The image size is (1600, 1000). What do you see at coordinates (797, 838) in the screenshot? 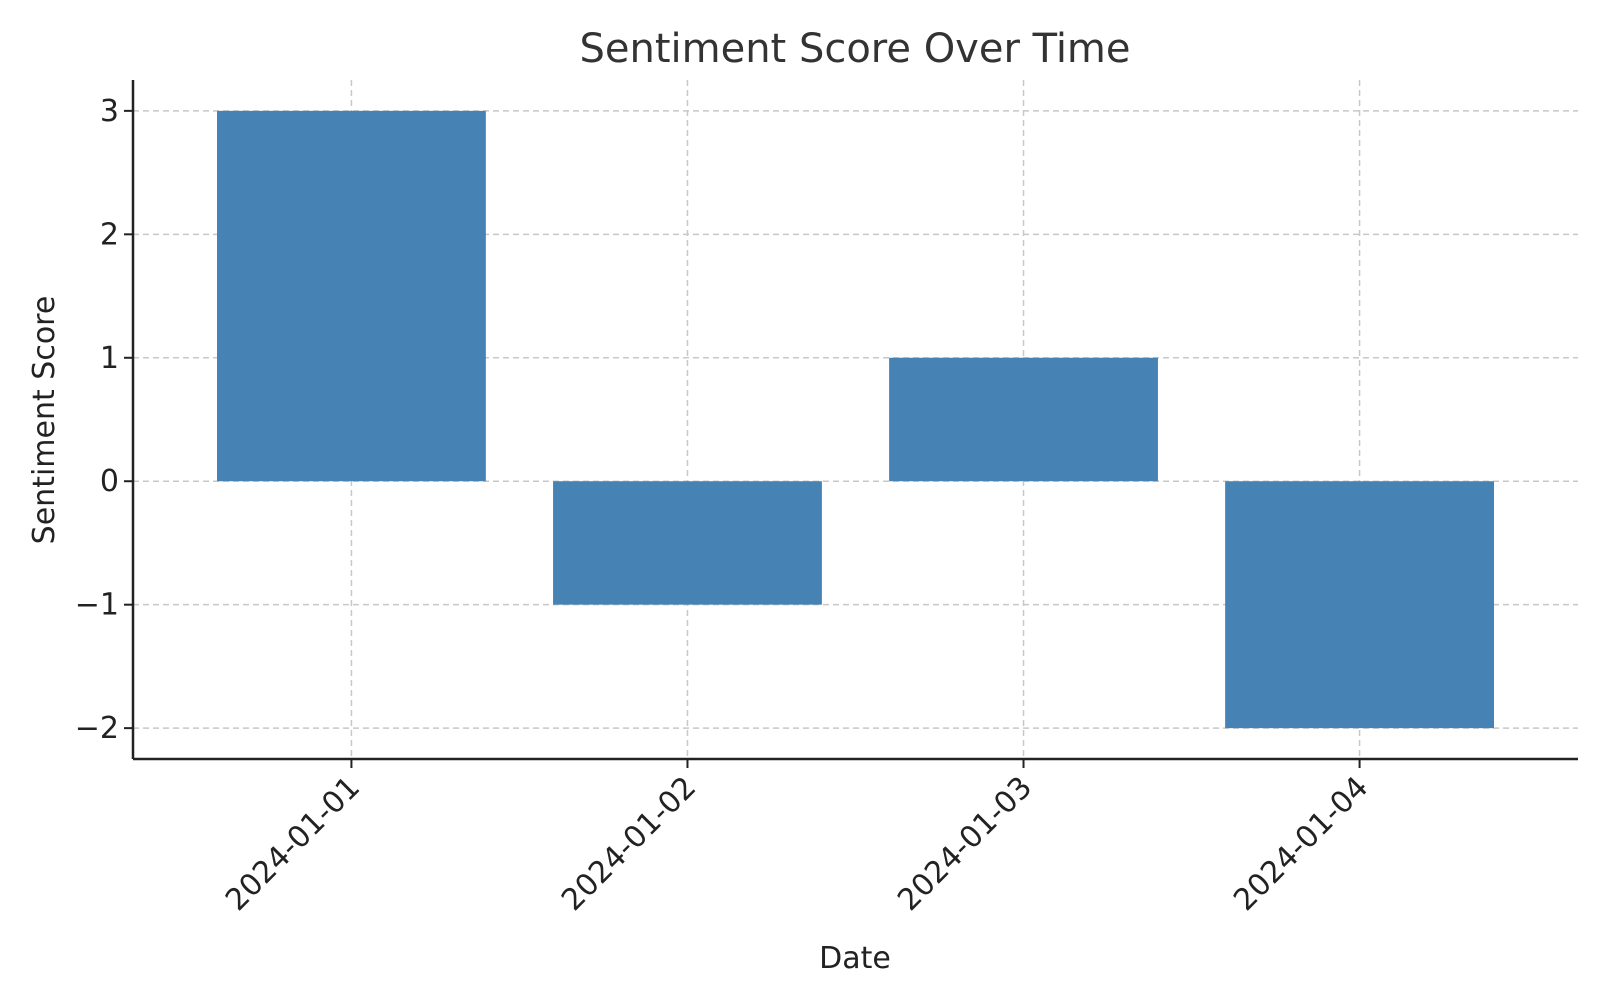
I see `x-ticks: 2024-01-01 2024-01-02 2024-01-03 2024-01-04` at bounding box center [797, 838].